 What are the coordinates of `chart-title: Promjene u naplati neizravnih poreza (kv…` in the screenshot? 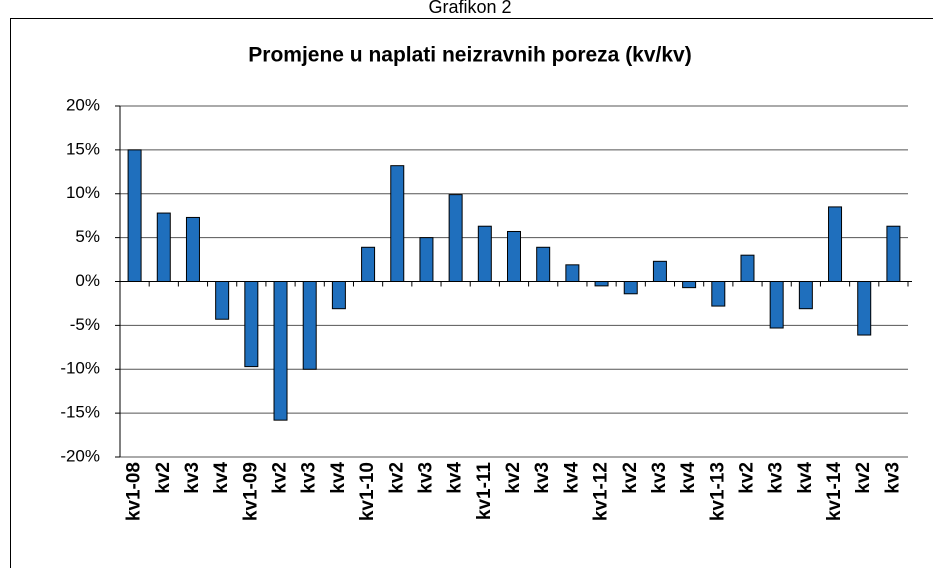 It's located at (469, 55).